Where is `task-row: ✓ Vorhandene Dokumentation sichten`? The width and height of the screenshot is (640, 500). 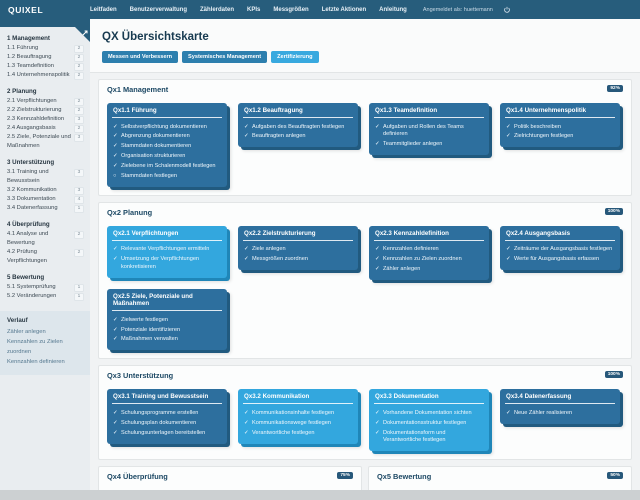
task-row: ✓ Vorhandene Dokumentation sichten is located at coordinates (429, 413).